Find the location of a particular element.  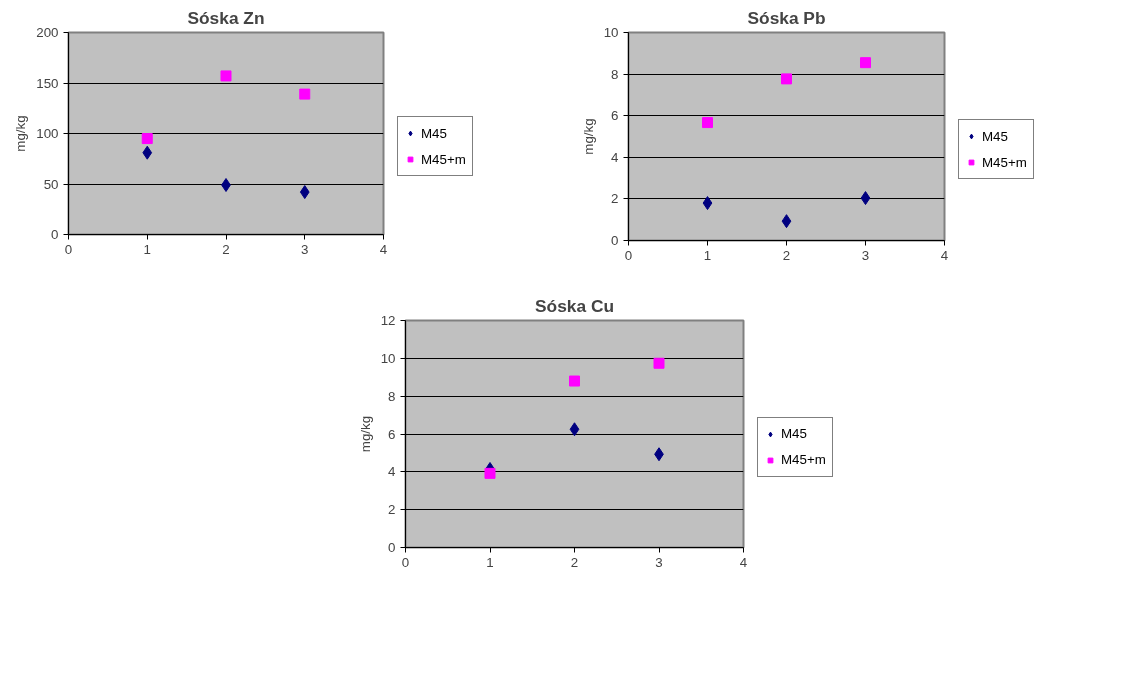

y-tick-label: 100 is located at coordinates (47, 133).